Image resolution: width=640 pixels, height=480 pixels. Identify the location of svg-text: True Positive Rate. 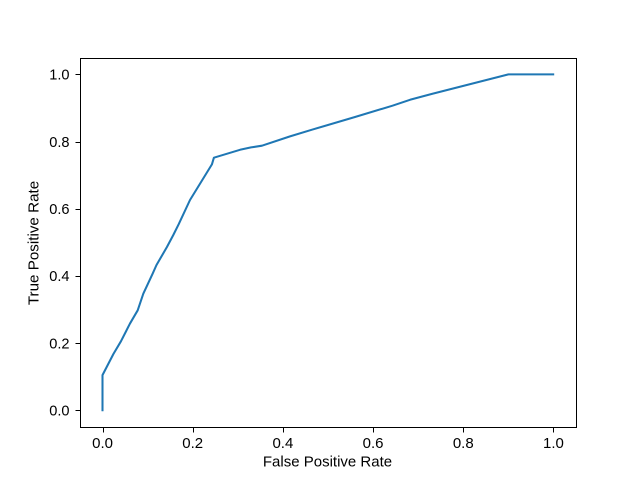
(34, 243).